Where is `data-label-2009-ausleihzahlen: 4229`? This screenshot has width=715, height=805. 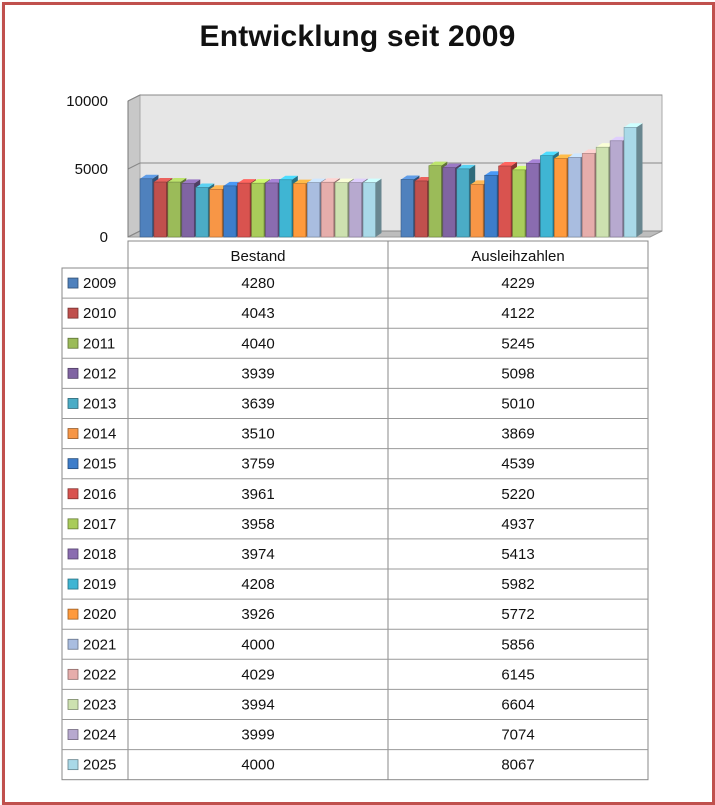 data-label-2009-ausleihzahlen: 4229 is located at coordinates (517, 283).